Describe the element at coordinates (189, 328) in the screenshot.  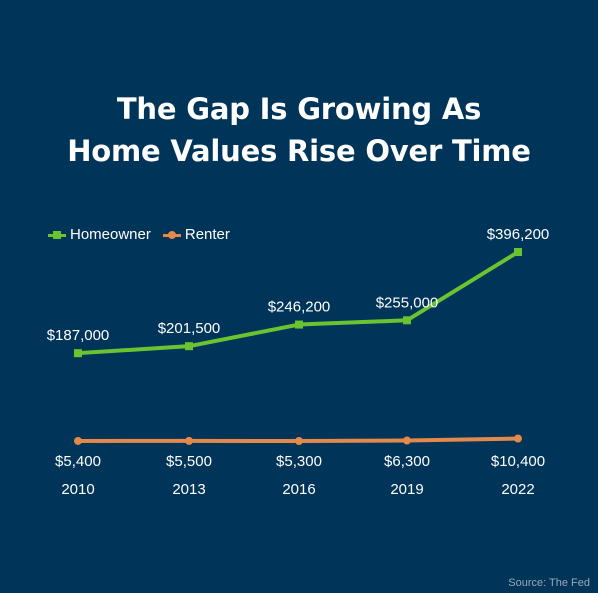
I see `data-label-homeowner-2013: $201,500` at that location.